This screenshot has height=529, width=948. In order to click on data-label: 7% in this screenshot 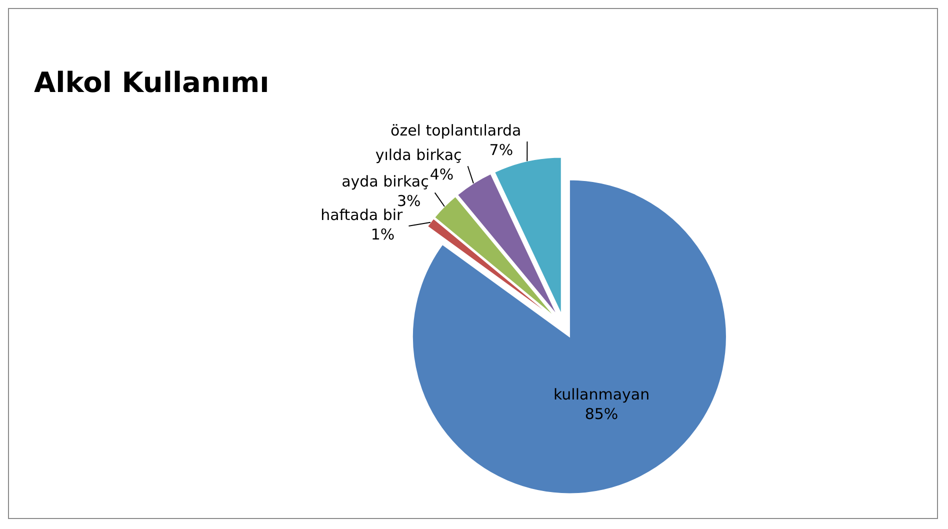, I will do `click(501, 150)`.